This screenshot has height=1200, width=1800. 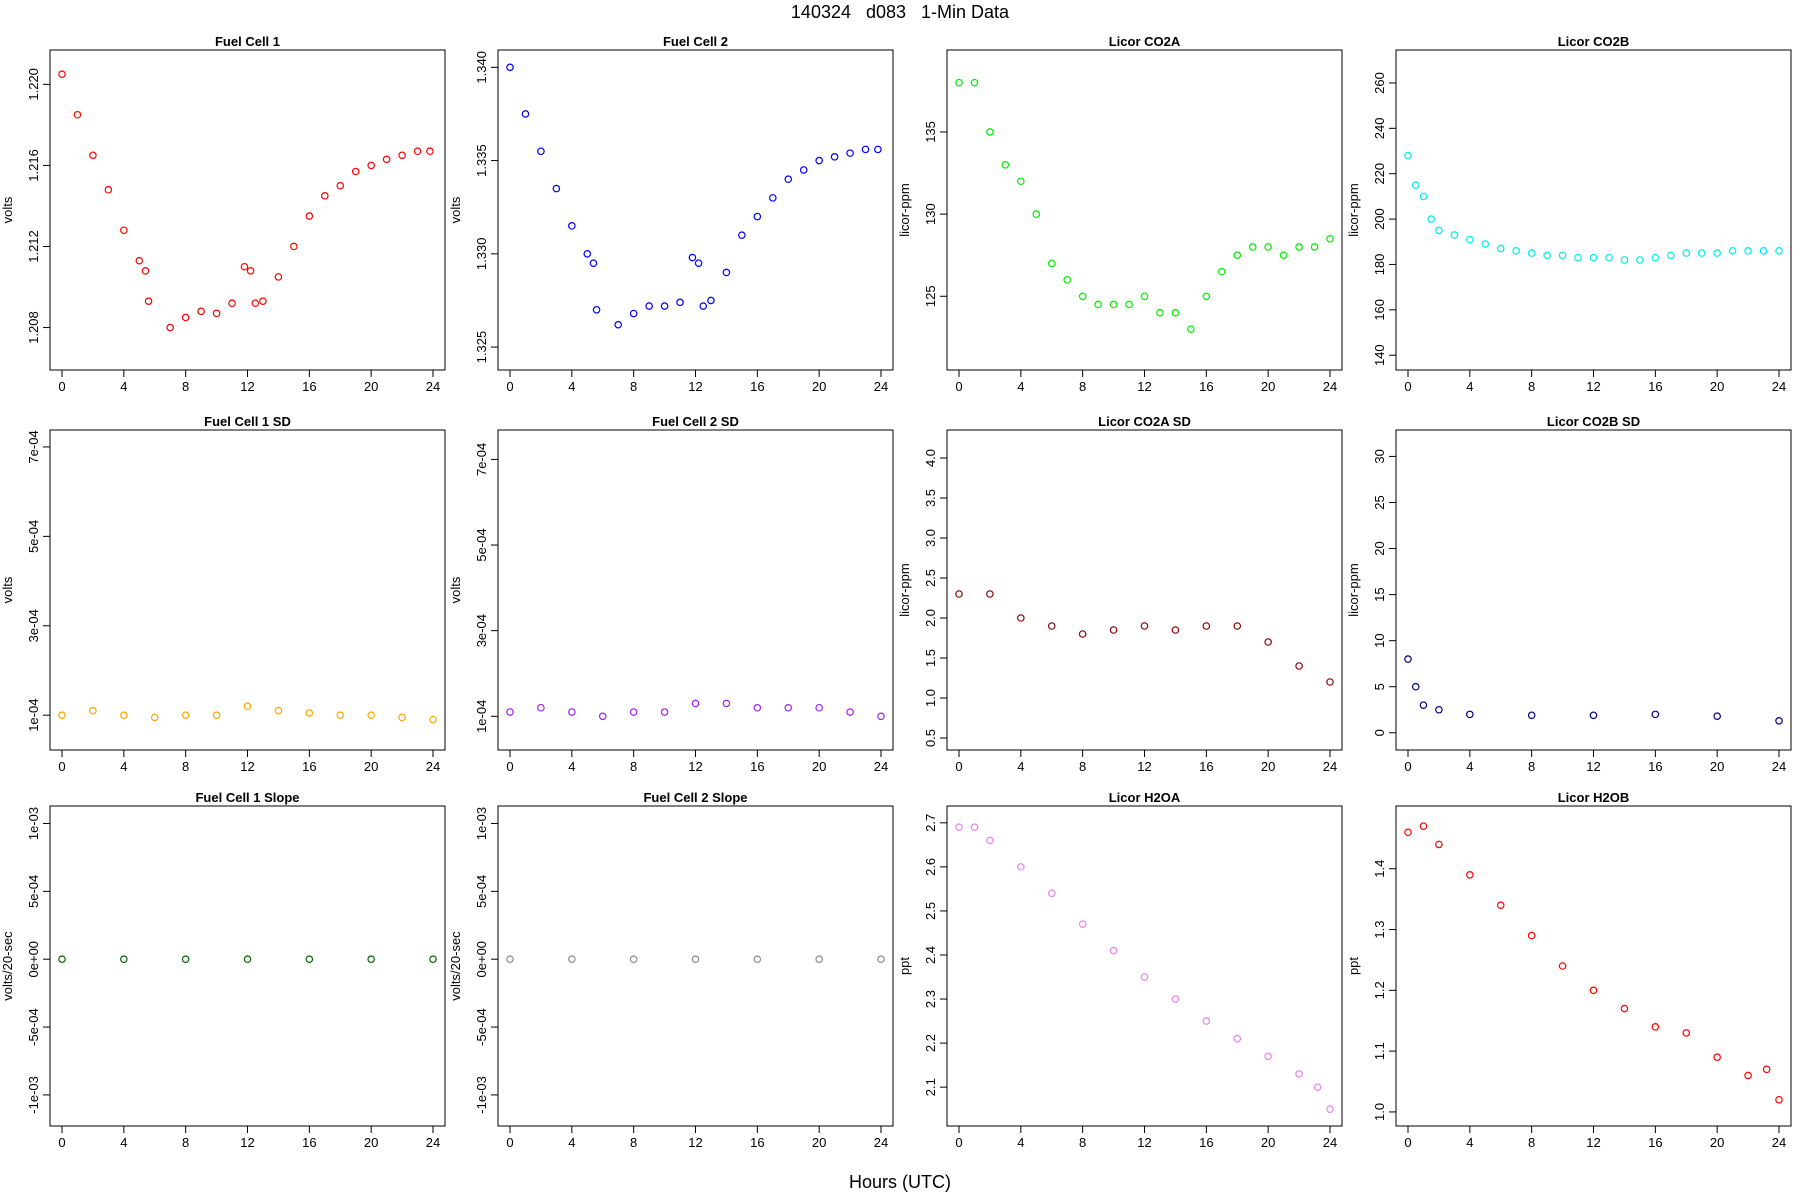 I want to click on panel-co2a: Licor CO2A 0 4 8 12 16 20 24 125 130 135 licor-ppm, so click(x=1120, y=214).